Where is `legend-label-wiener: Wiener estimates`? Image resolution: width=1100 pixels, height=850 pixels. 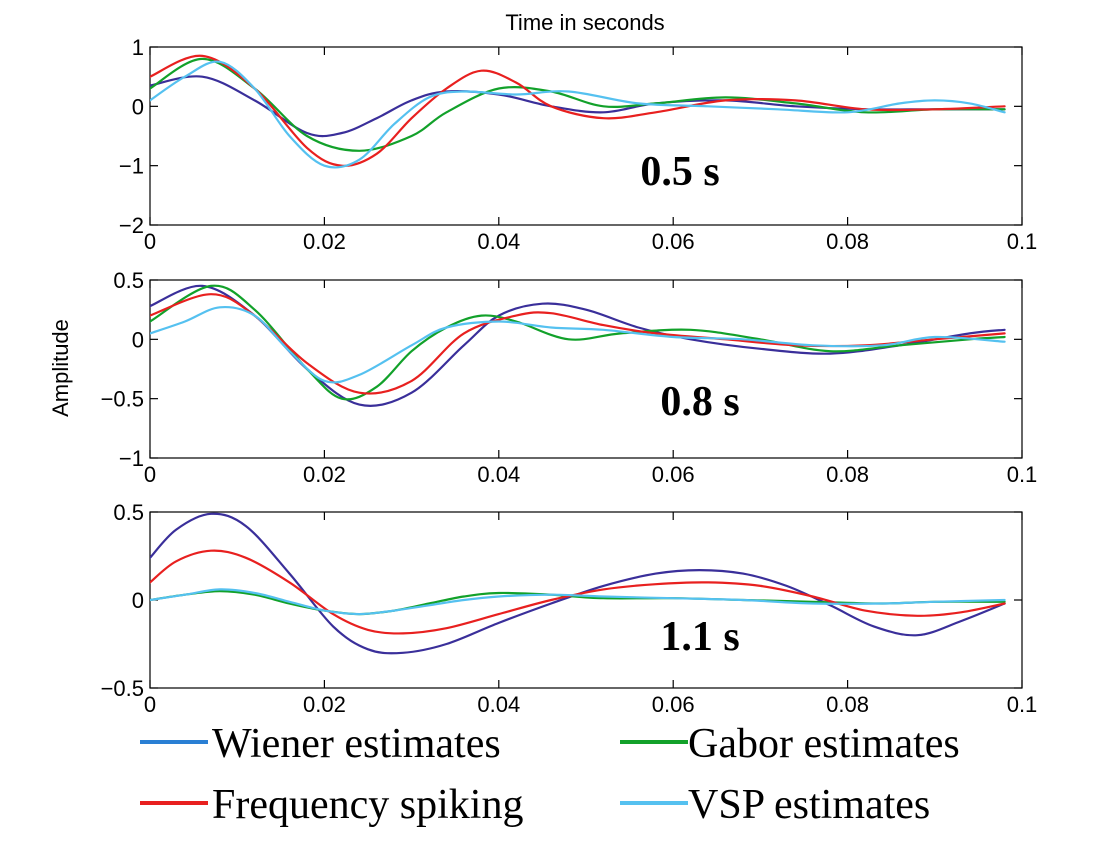
legend-label-wiener: Wiener estimates is located at coordinates (356, 744).